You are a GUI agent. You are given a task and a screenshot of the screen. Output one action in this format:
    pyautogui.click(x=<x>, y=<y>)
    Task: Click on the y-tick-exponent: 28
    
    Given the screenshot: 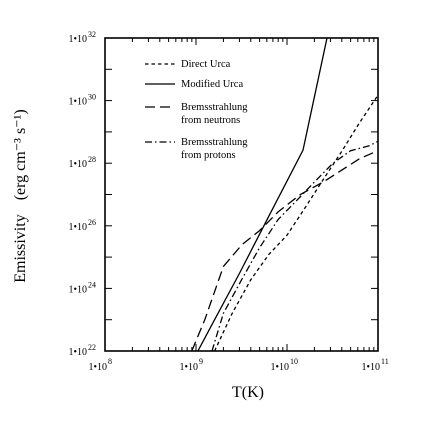 What is the action you would take?
    pyautogui.click(x=92, y=159)
    